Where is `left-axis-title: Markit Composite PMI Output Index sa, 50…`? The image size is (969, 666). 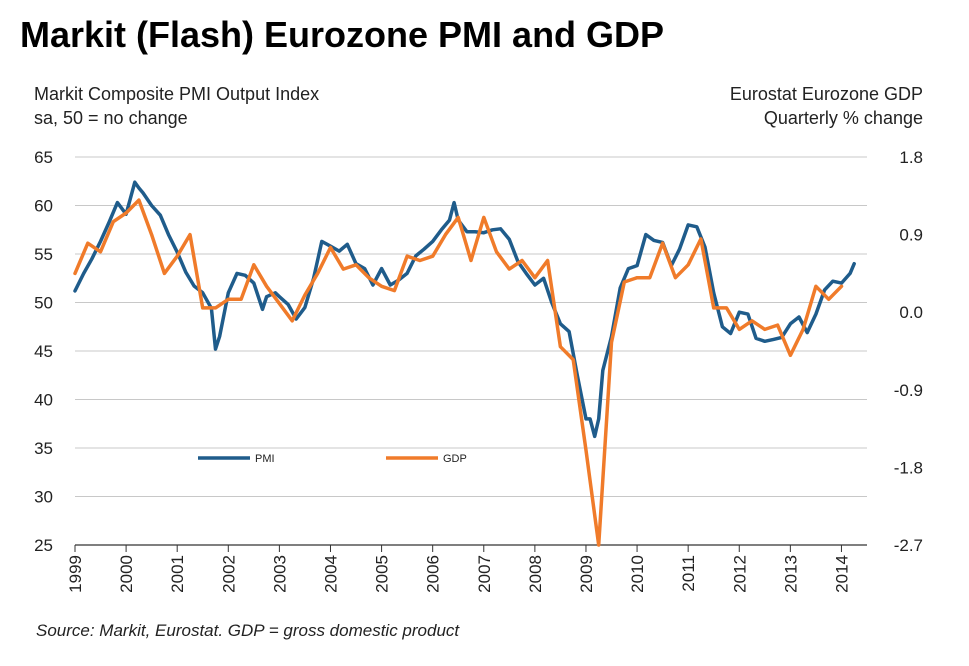
left-axis-title: Markit Composite PMI Output Index sa, 50… is located at coordinates (176, 106).